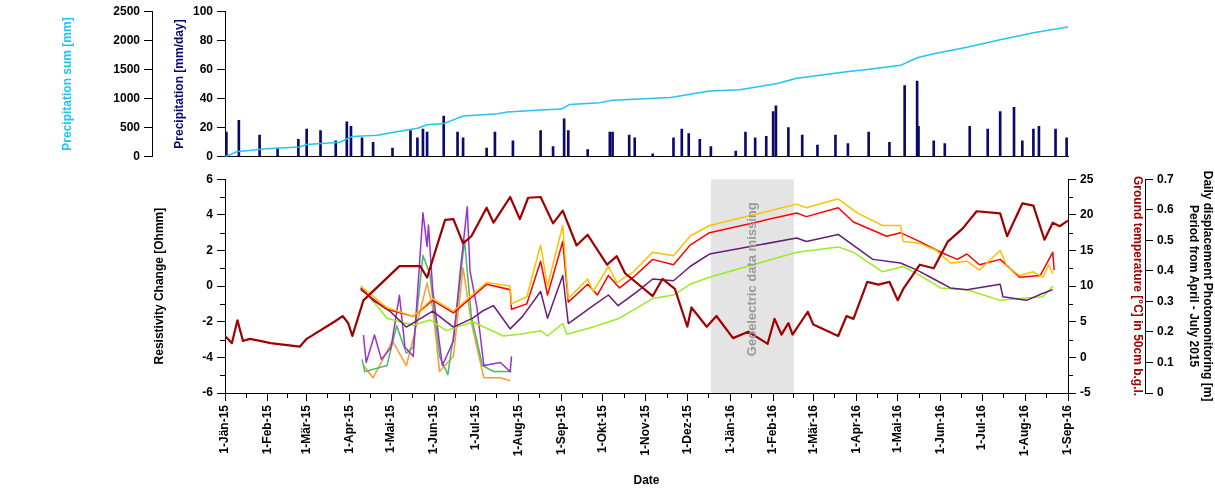 This screenshot has height=488, width=1215. I want to click on x-tick-label: 1-Nov-15, so click(645, 430).